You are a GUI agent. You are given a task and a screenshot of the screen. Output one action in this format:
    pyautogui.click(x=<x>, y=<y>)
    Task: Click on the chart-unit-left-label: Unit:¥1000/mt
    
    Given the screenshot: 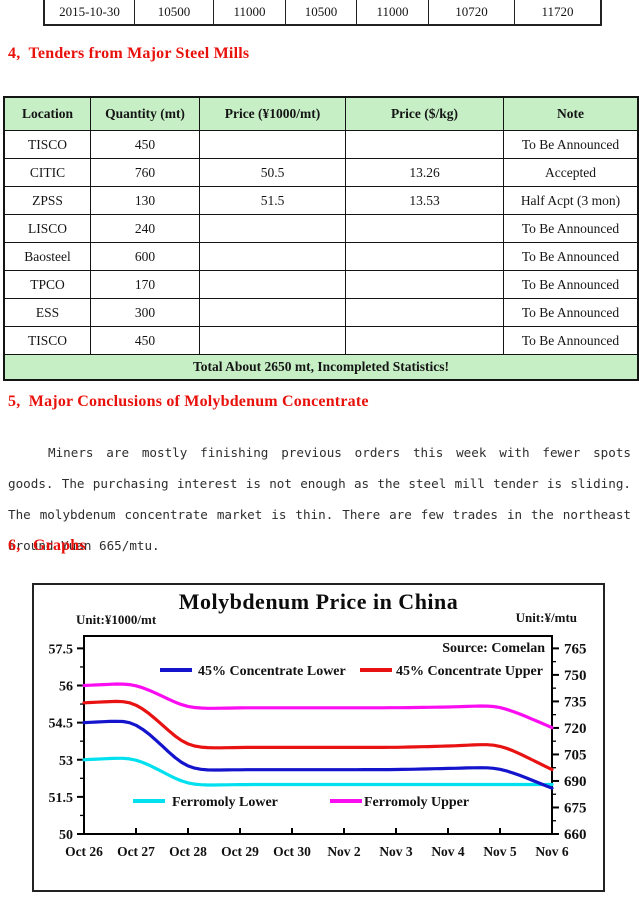 What is the action you would take?
    pyautogui.click(x=116, y=619)
    